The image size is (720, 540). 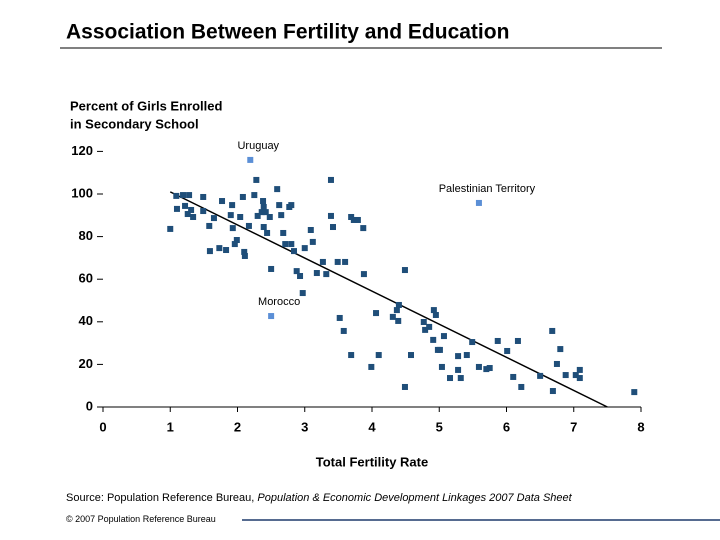 I want to click on x-tick-label: 7, so click(x=573, y=426).